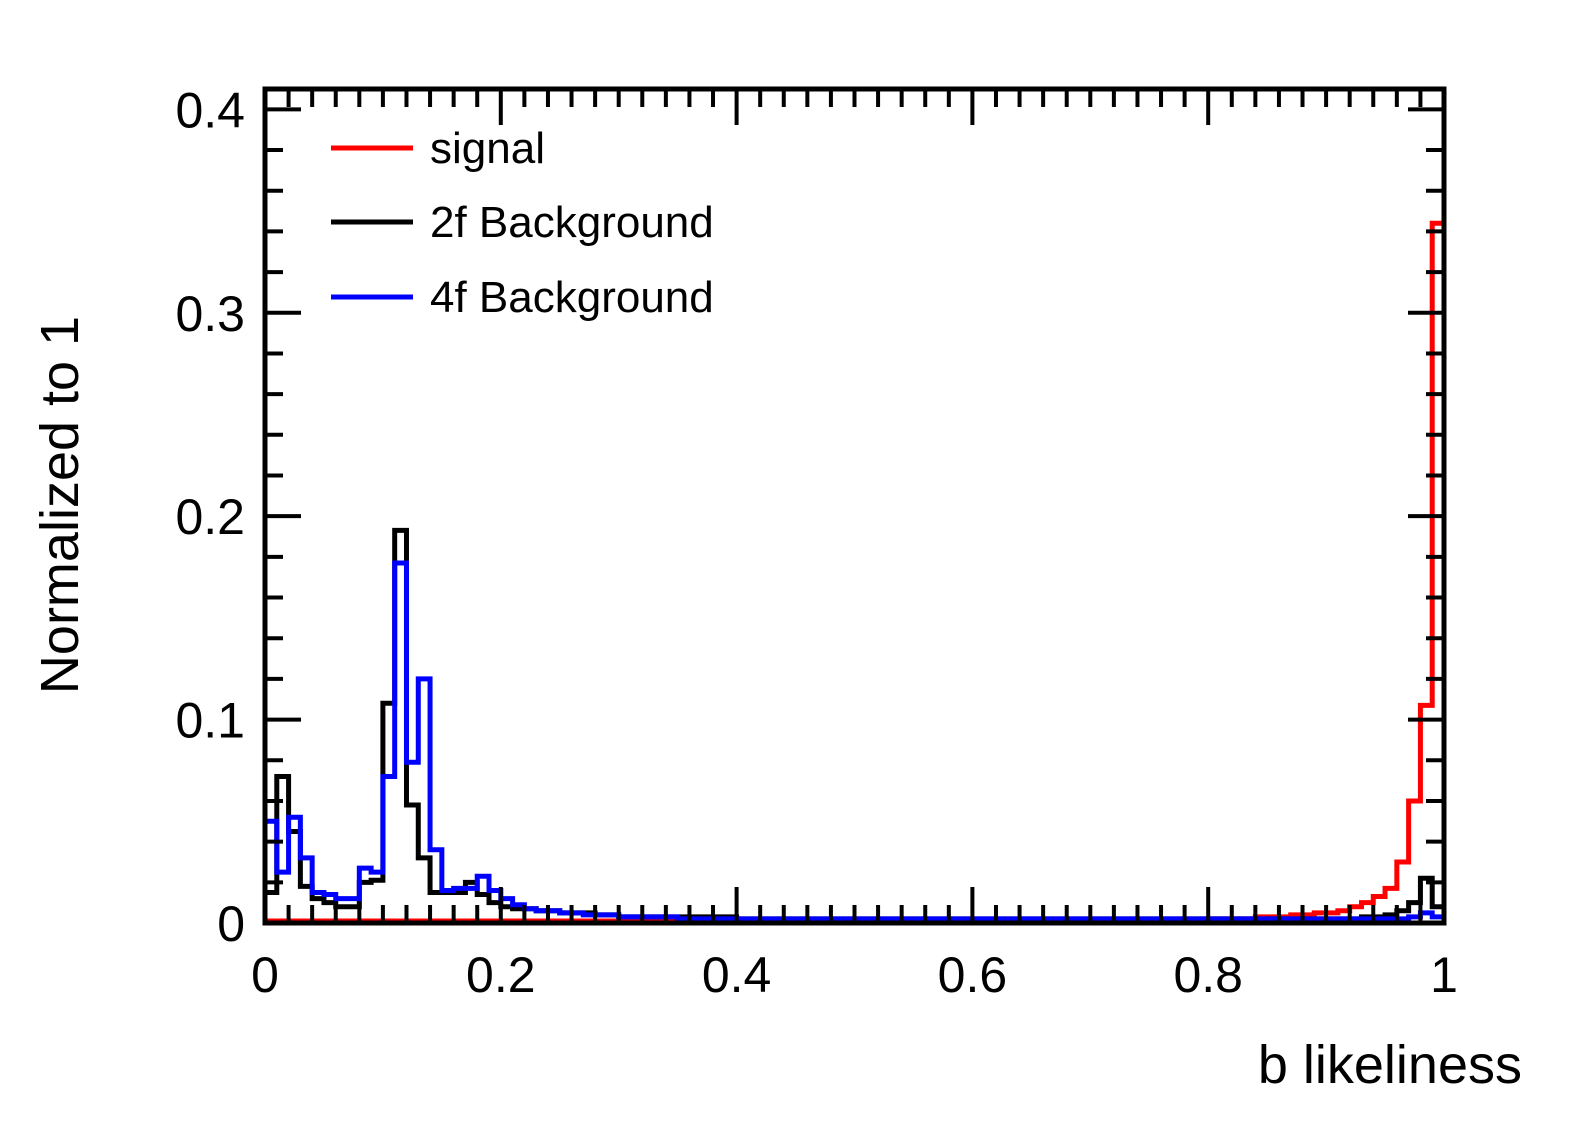 The image size is (1575, 1131). What do you see at coordinates (1390, 1065) in the screenshot?
I see `x-axis-title: b likeliness` at bounding box center [1390, 1065].